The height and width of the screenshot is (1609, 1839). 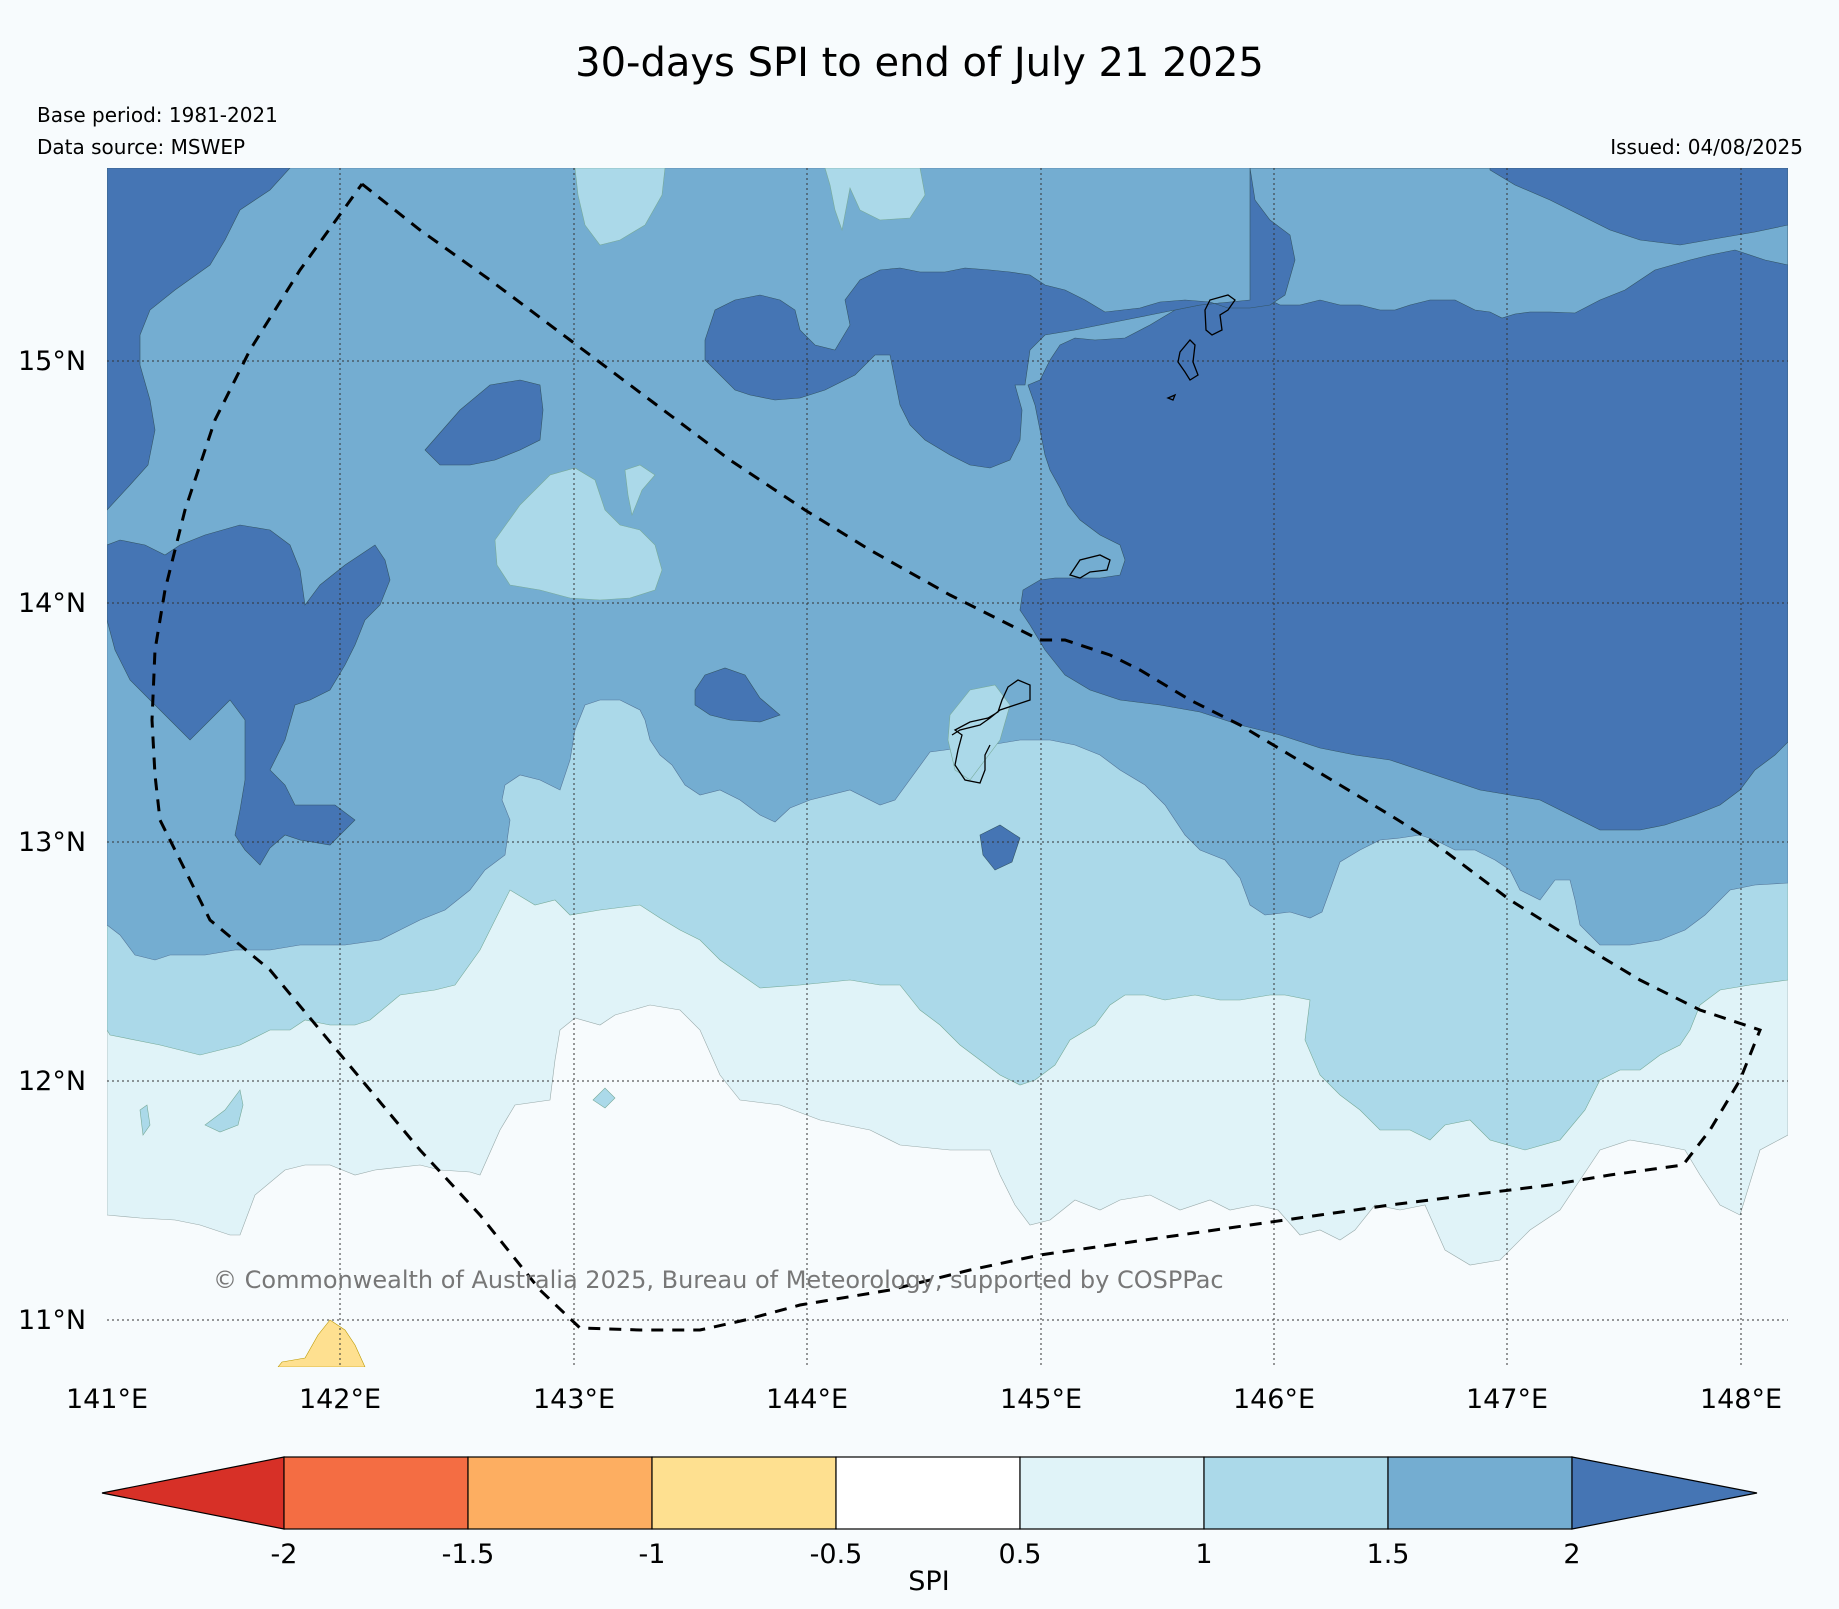 I want to click on lon-tick-label: 146°E, so click(x=1274, y=1399).